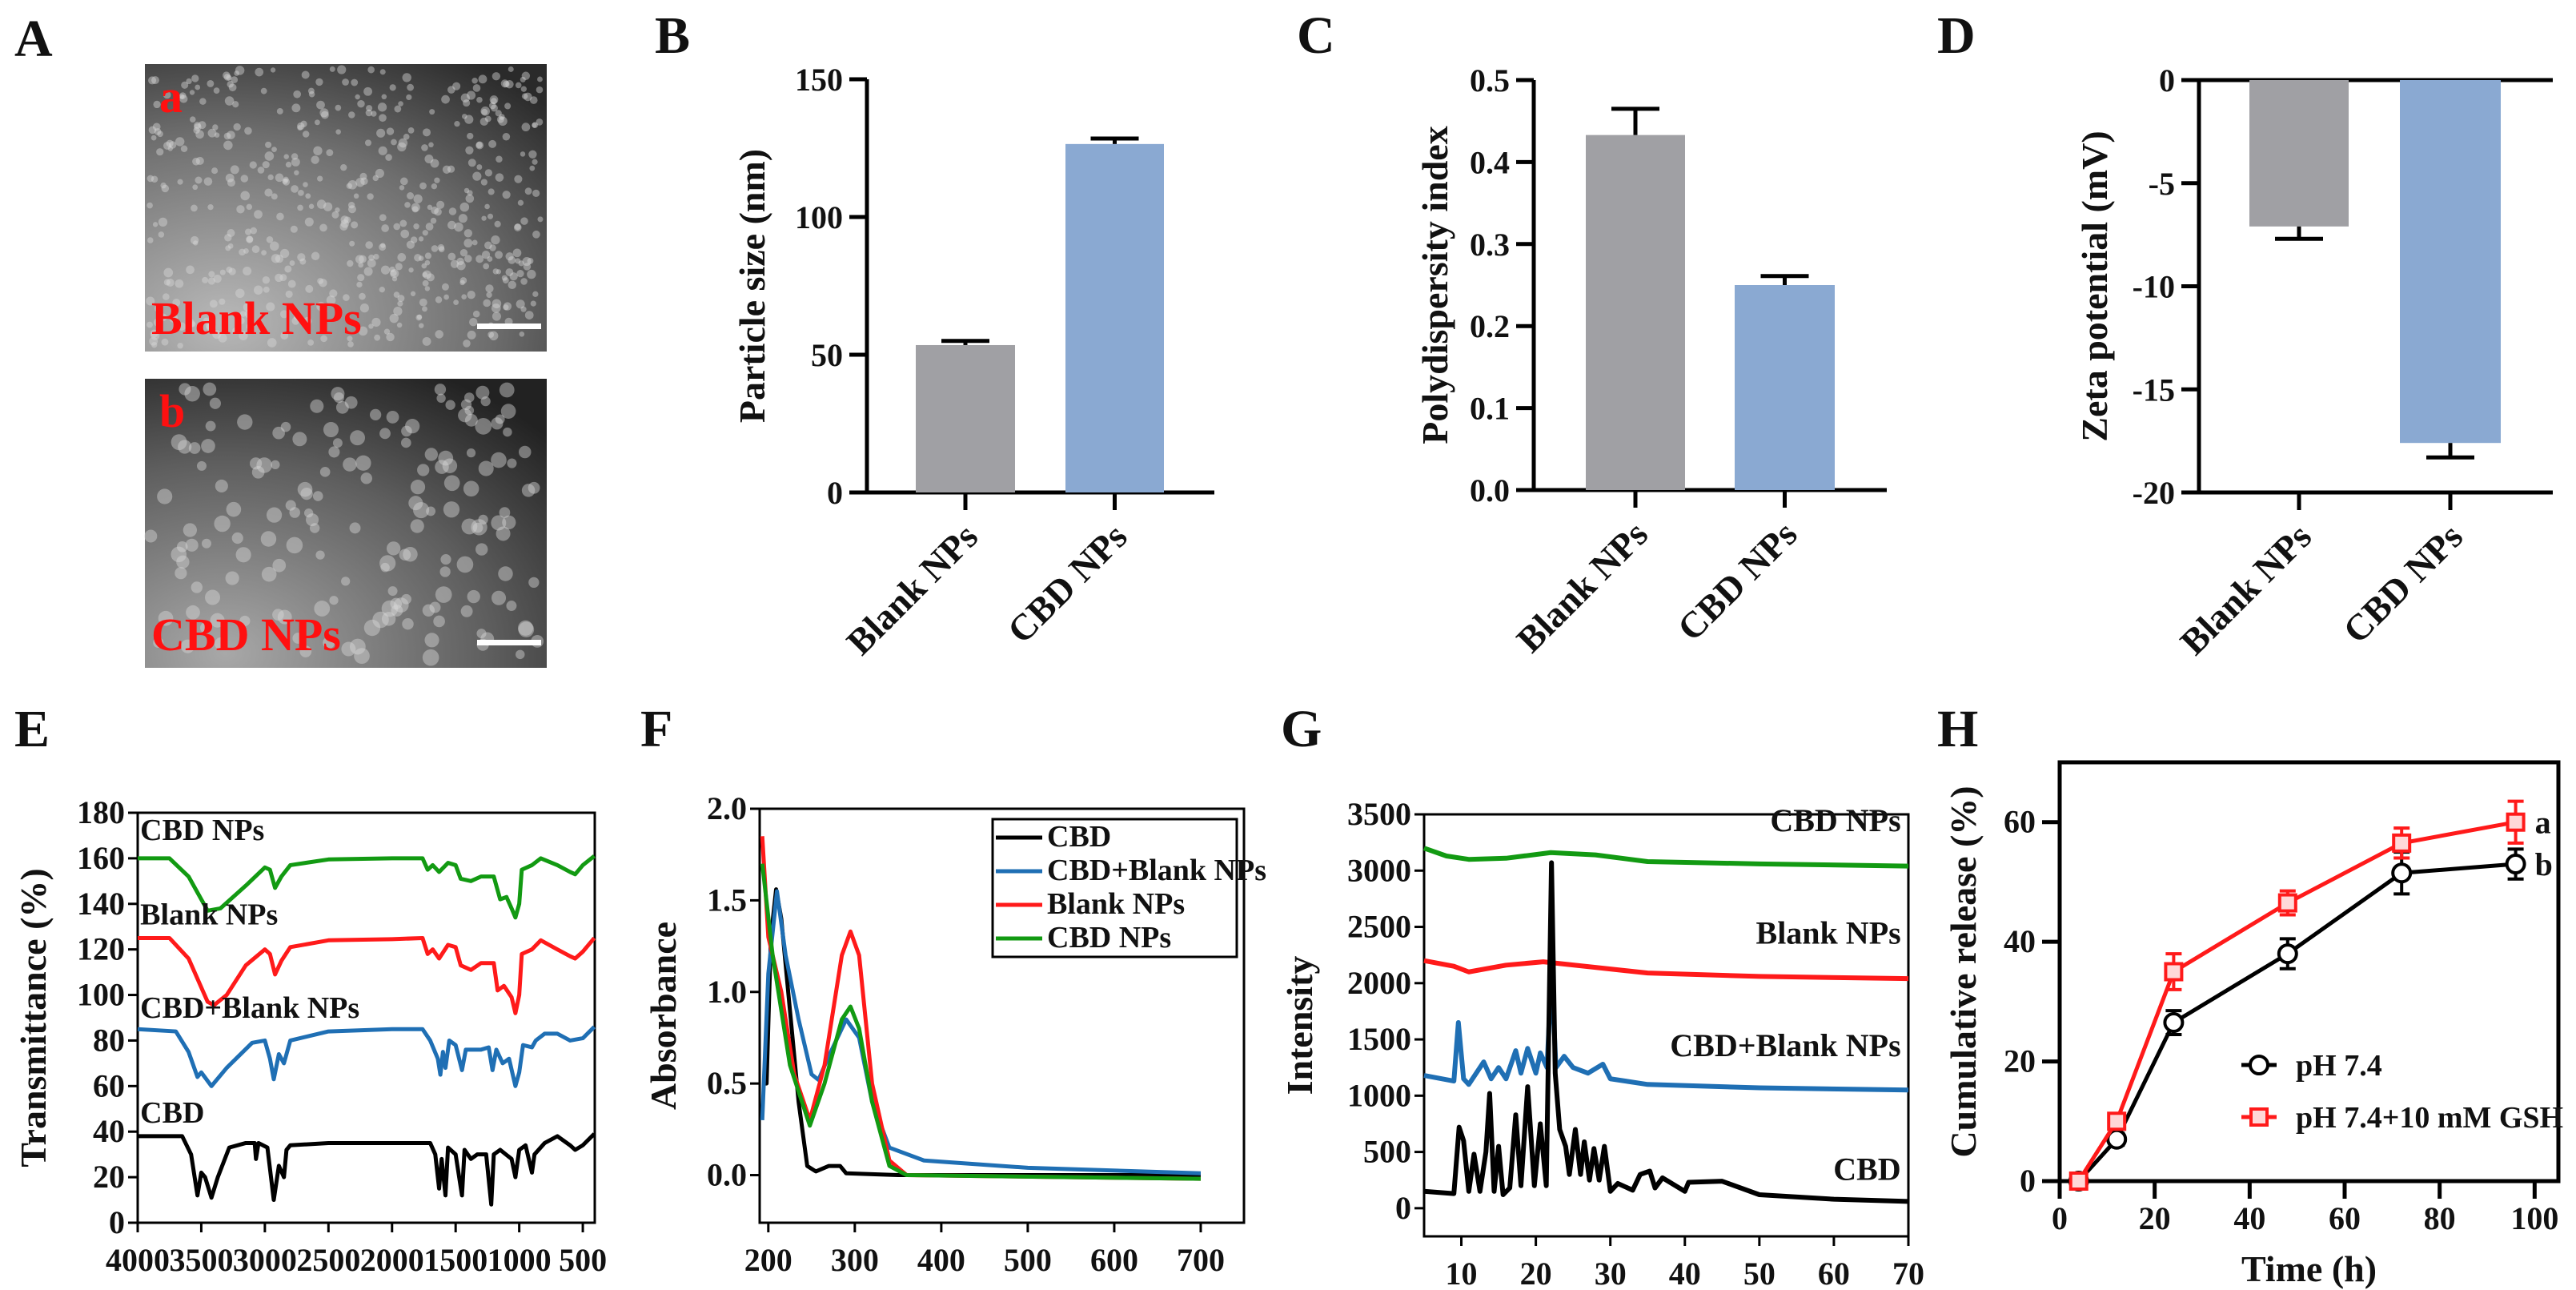  Describe the element at coordinates (2060, 1218) in the screenshot. I see `x-tick-label: 0` at that location.